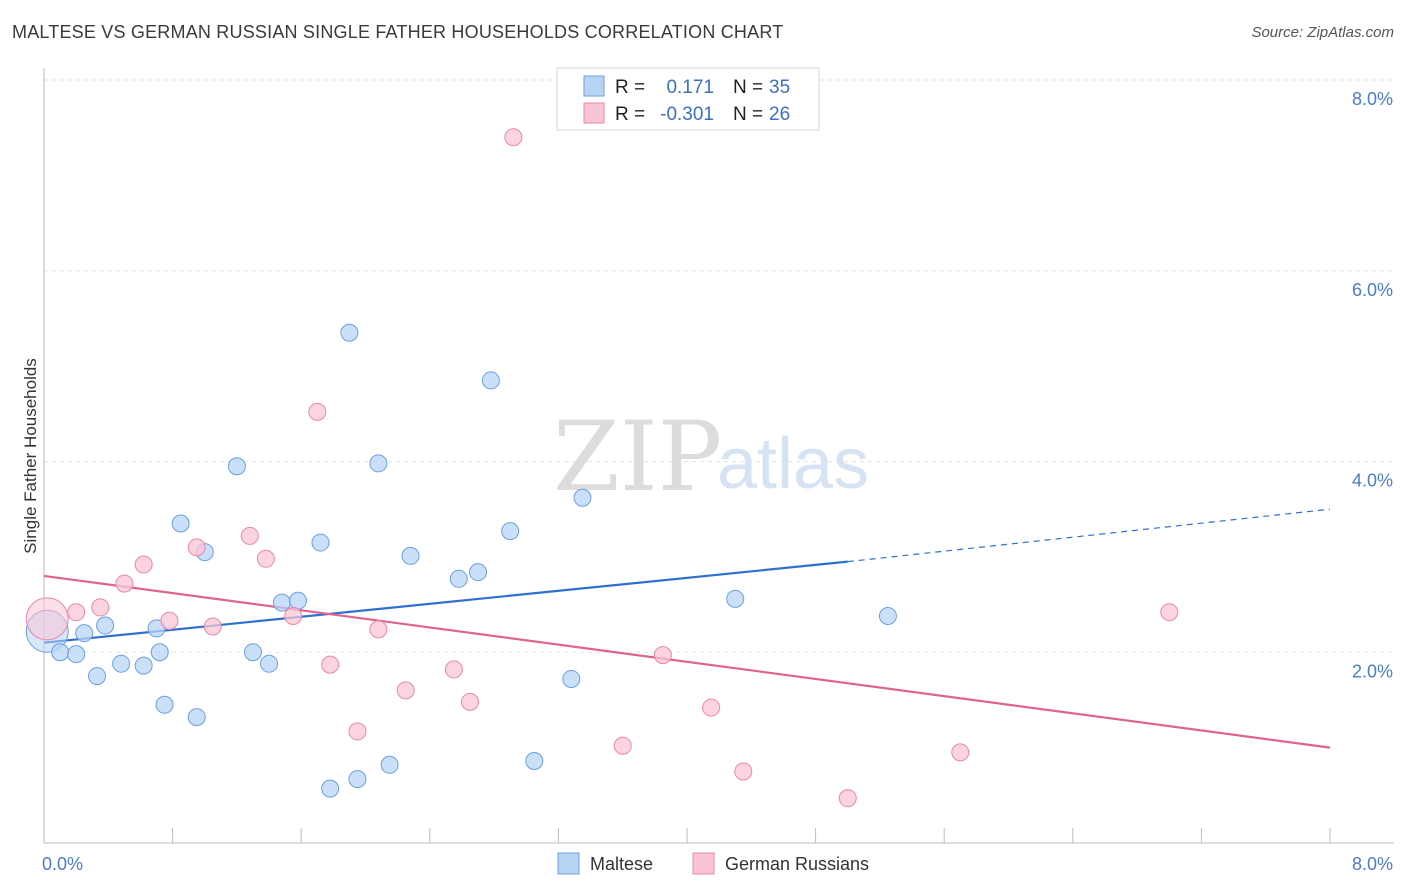 Image resolution: width=1406 pixels, height=892 pixels. I want to click on y-tick-label: 4.0%, so click(1372, 481).